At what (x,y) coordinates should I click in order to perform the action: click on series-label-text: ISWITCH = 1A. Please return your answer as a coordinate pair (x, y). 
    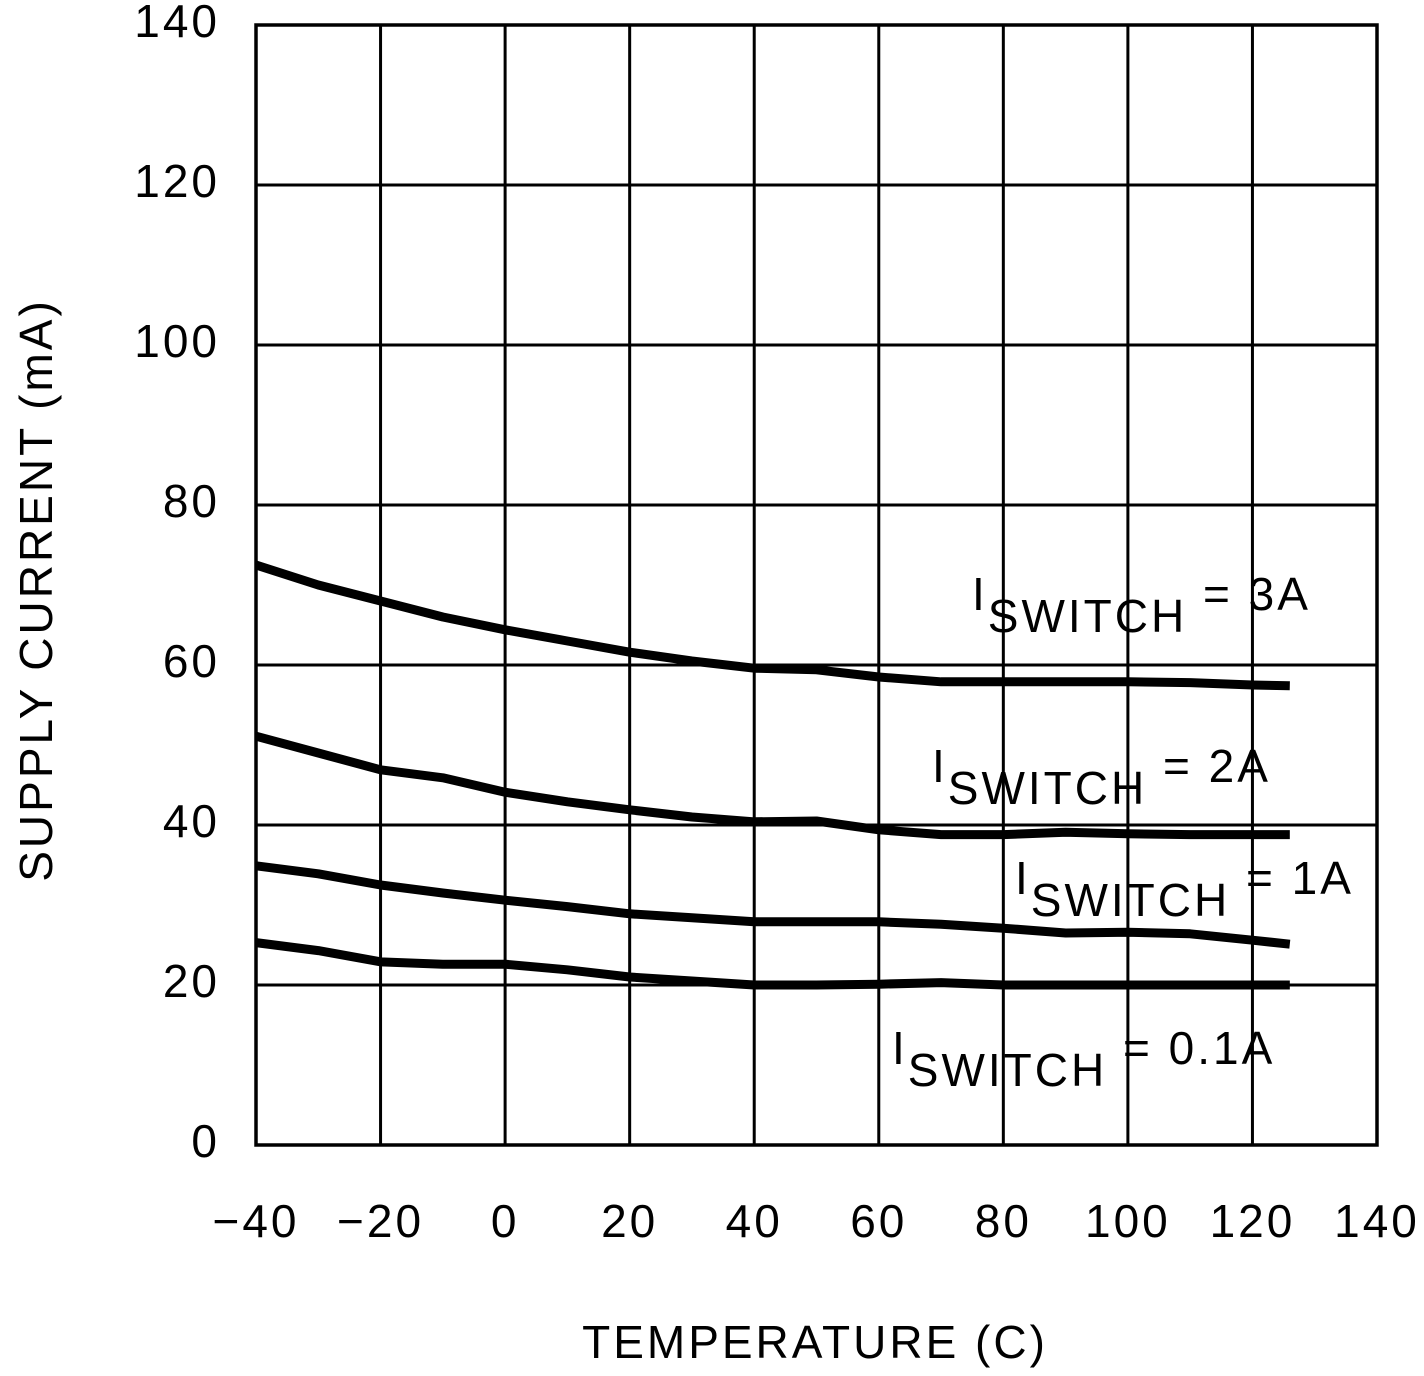
    Looking at the image, I should click on (1184, 889).